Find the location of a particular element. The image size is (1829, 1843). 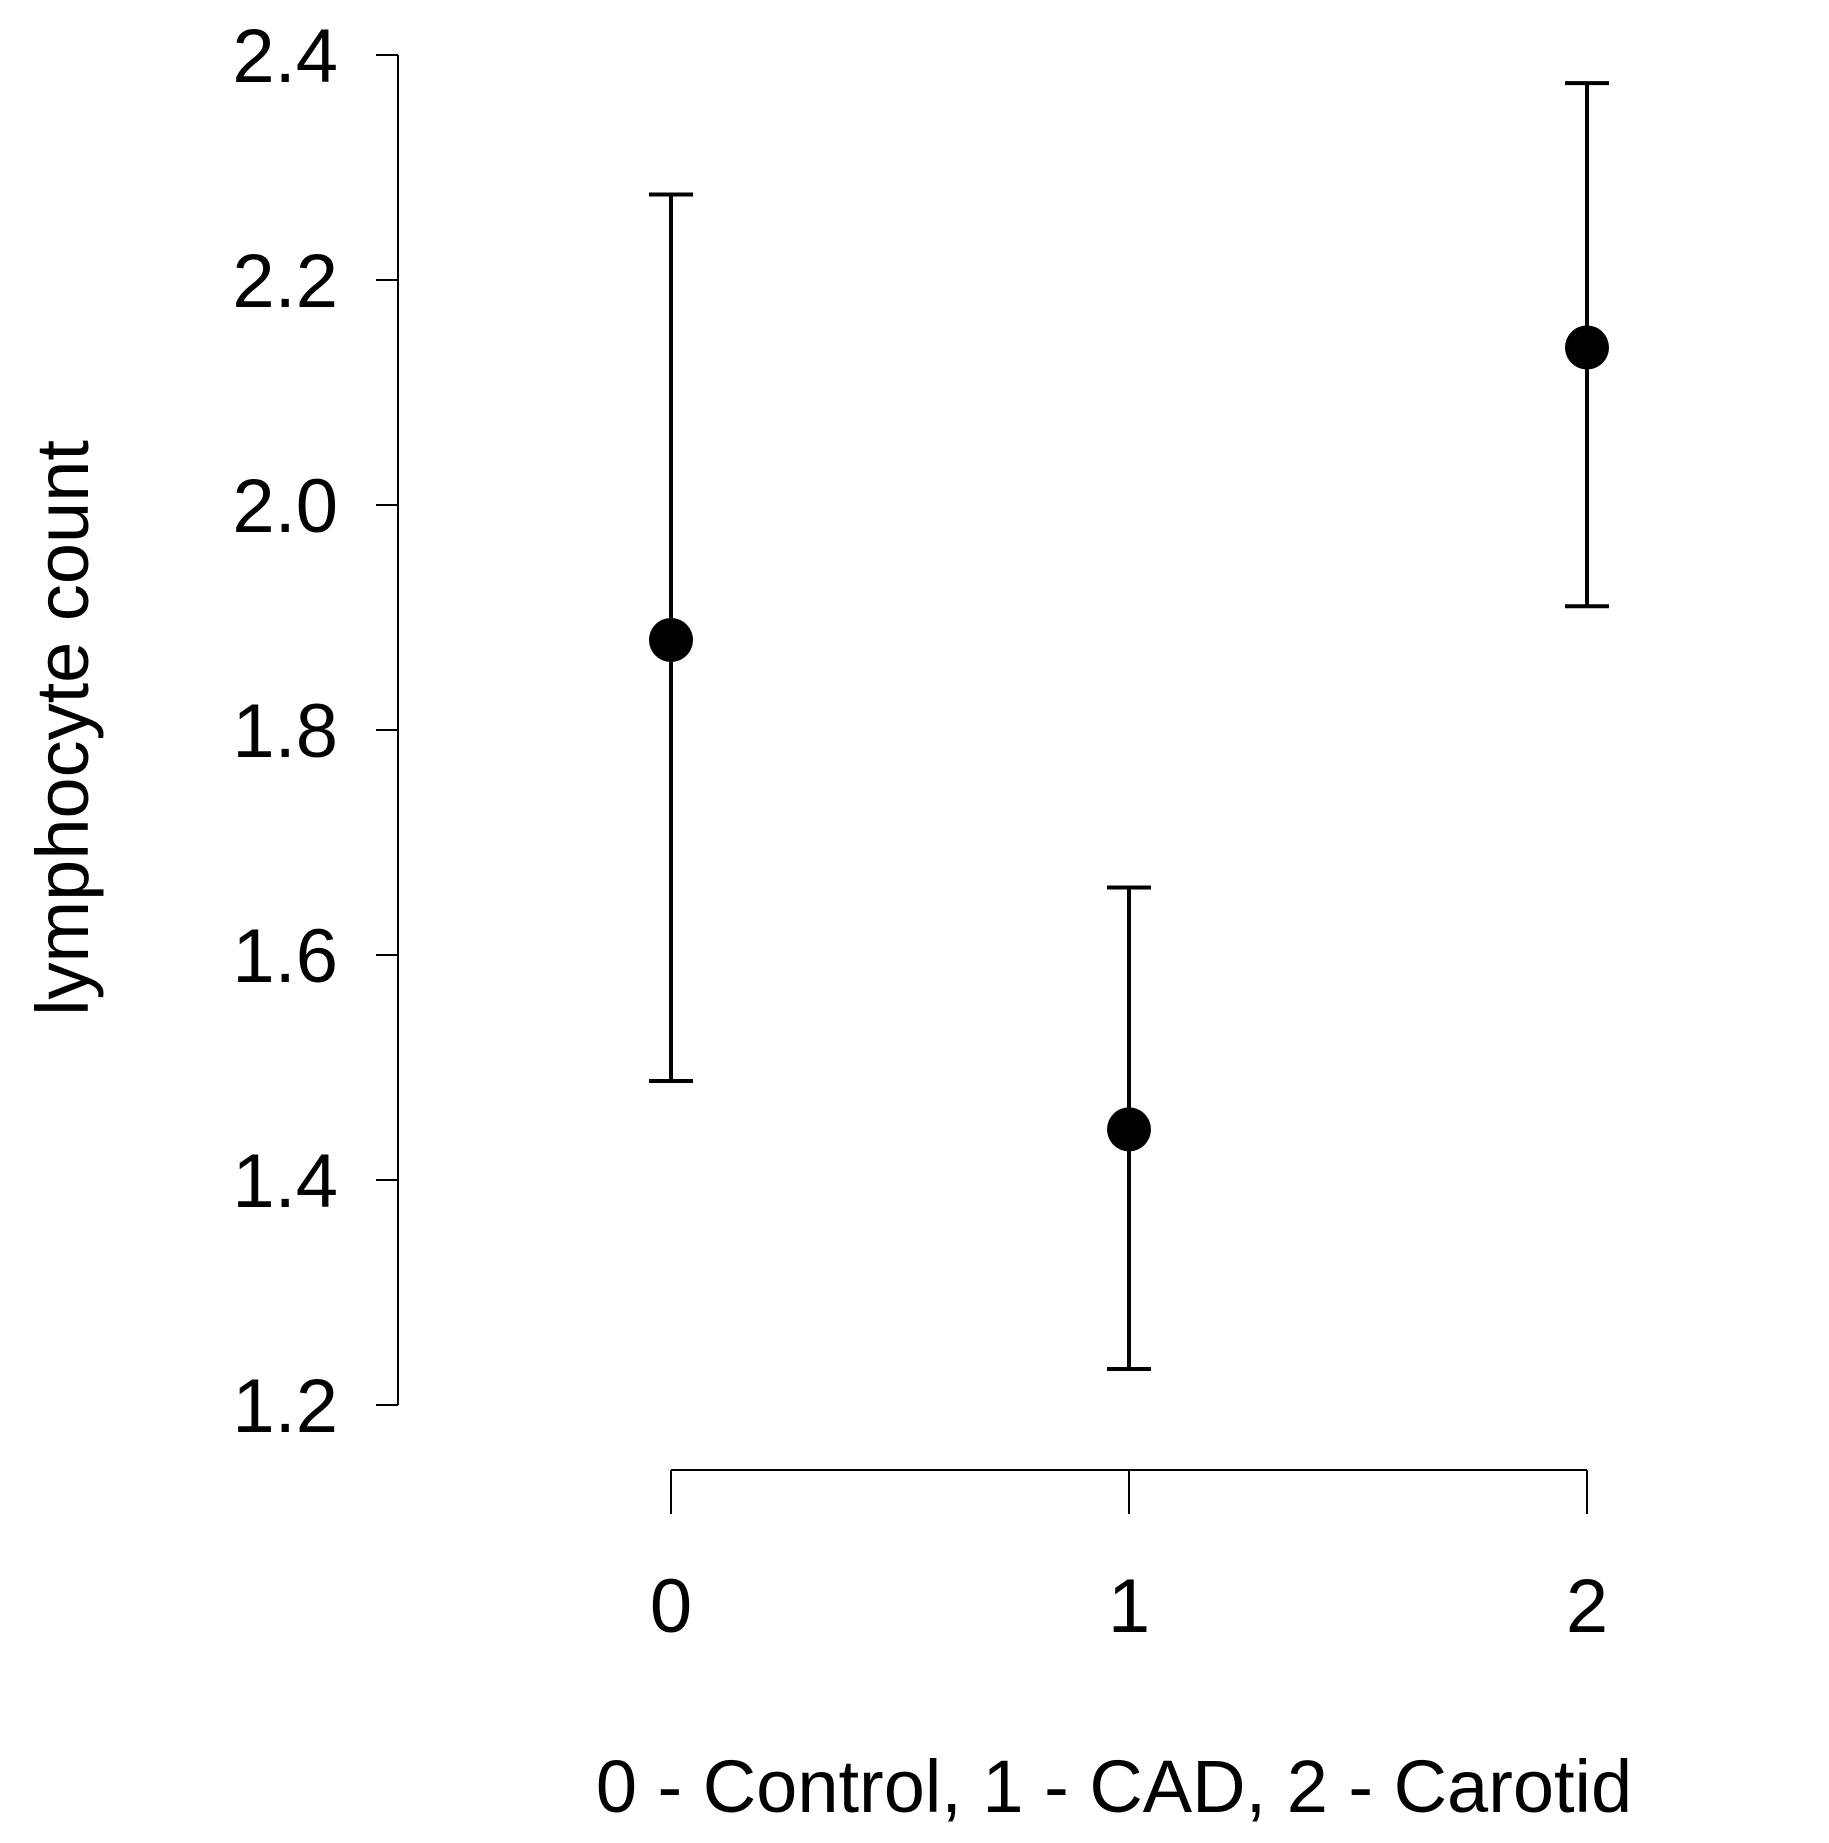

y-tick-label: 1.4 is located at coordinates (285, 1181).